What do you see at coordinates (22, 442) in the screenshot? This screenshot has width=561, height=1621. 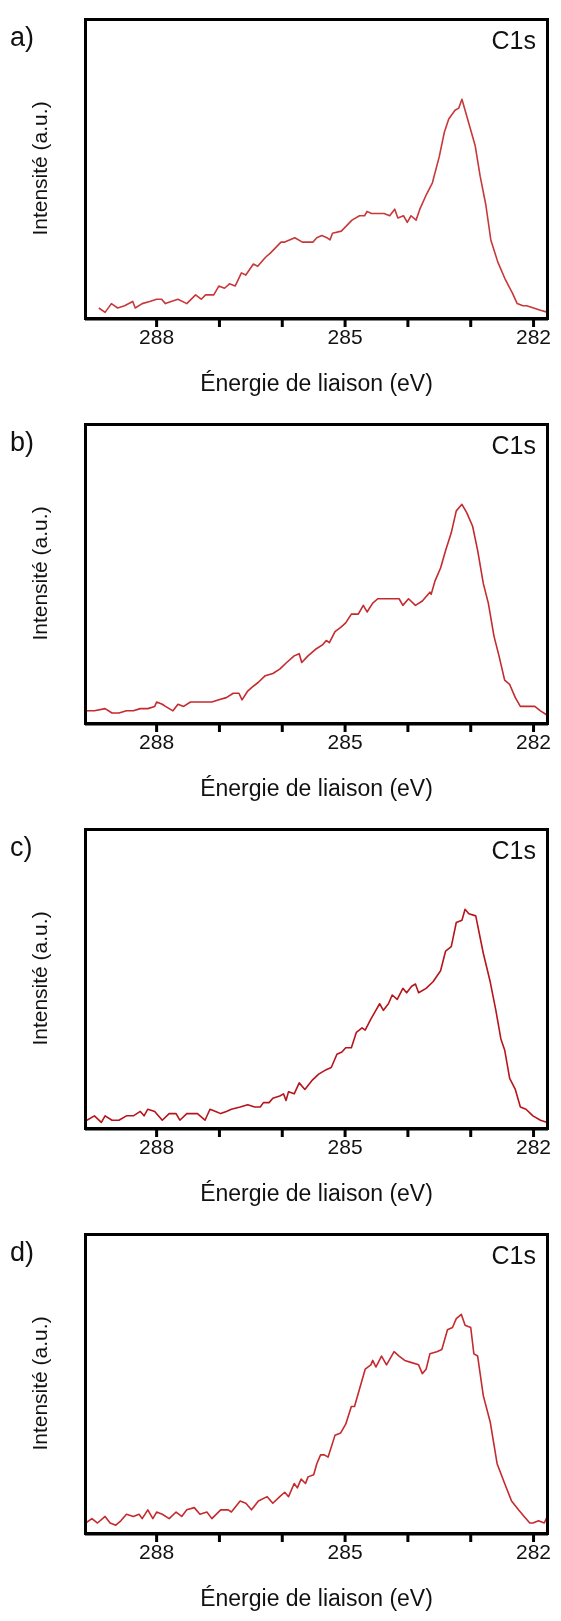 I see `chart-title: b)` at bounding box center [22, 442].